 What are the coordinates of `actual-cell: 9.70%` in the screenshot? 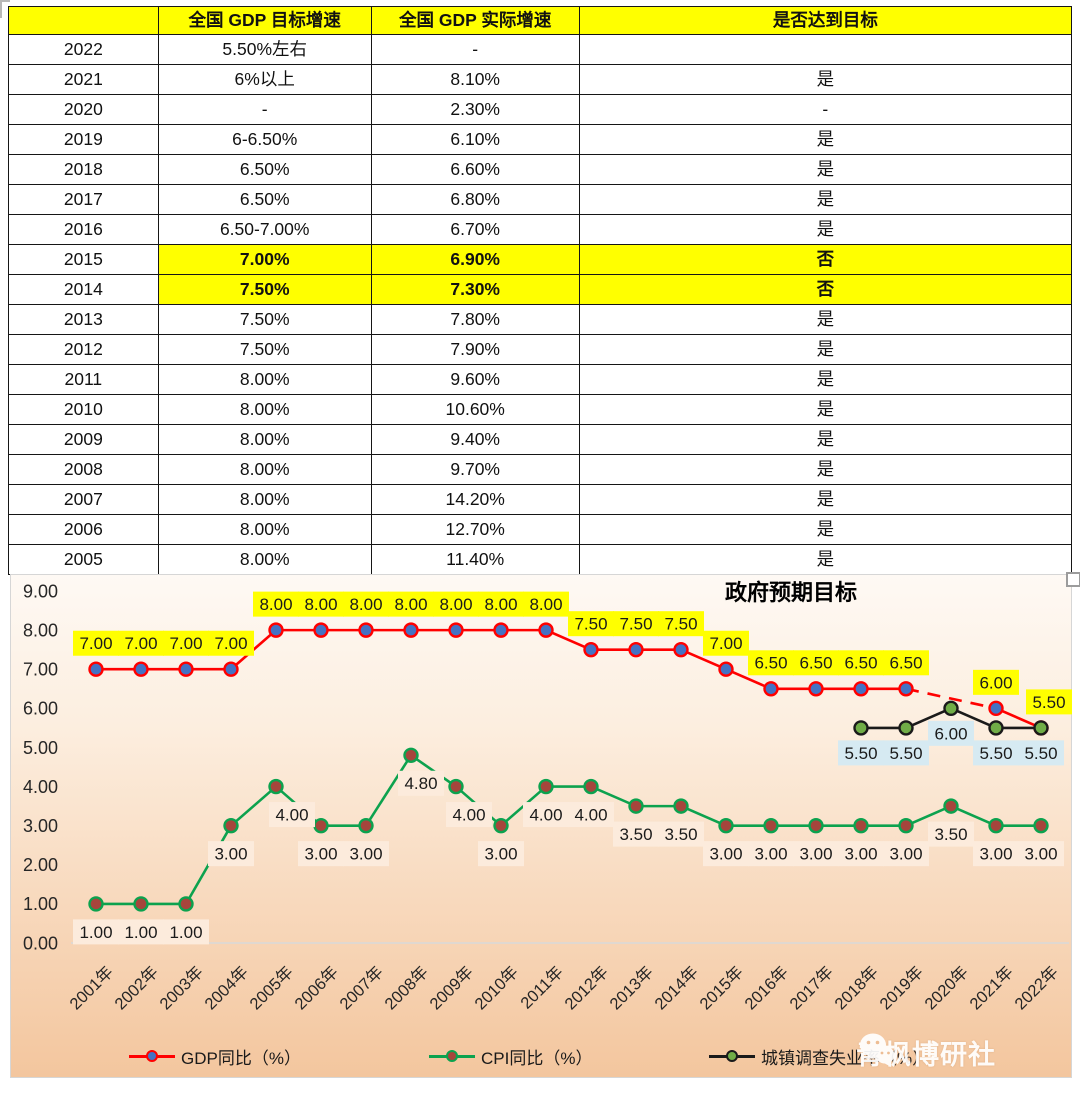 It's located at (475, 469).